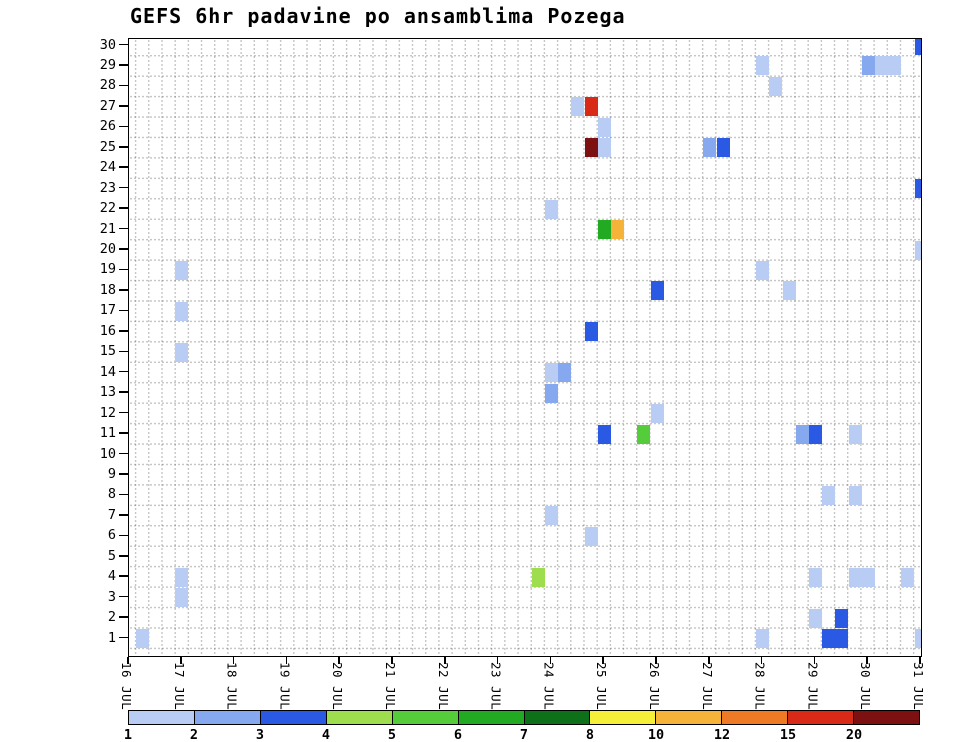  I want to click on x-axis-label: 24 JUL, so click(549, 686).